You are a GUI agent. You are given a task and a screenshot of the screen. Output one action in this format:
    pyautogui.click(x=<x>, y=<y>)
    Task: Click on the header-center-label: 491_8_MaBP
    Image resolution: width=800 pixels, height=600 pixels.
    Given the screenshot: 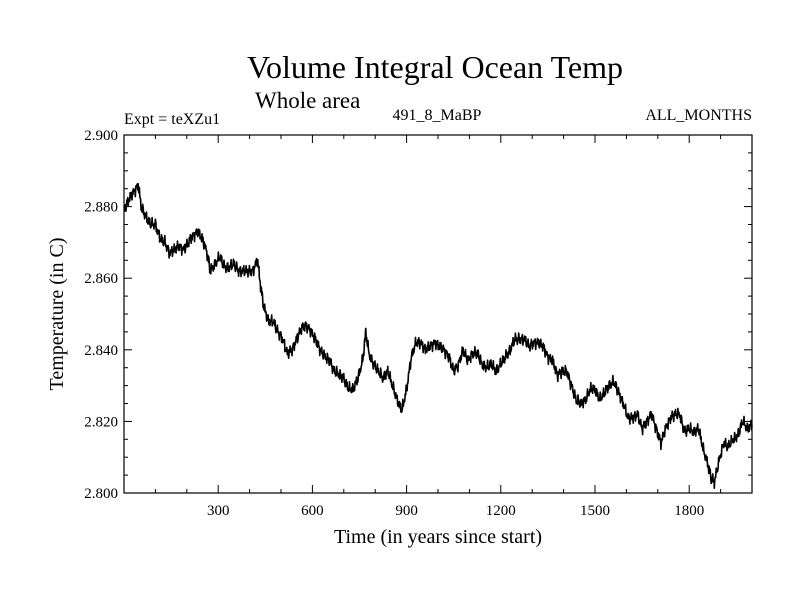 What is the action you would take?
    pyautogui.click(x=437, y=115)
    